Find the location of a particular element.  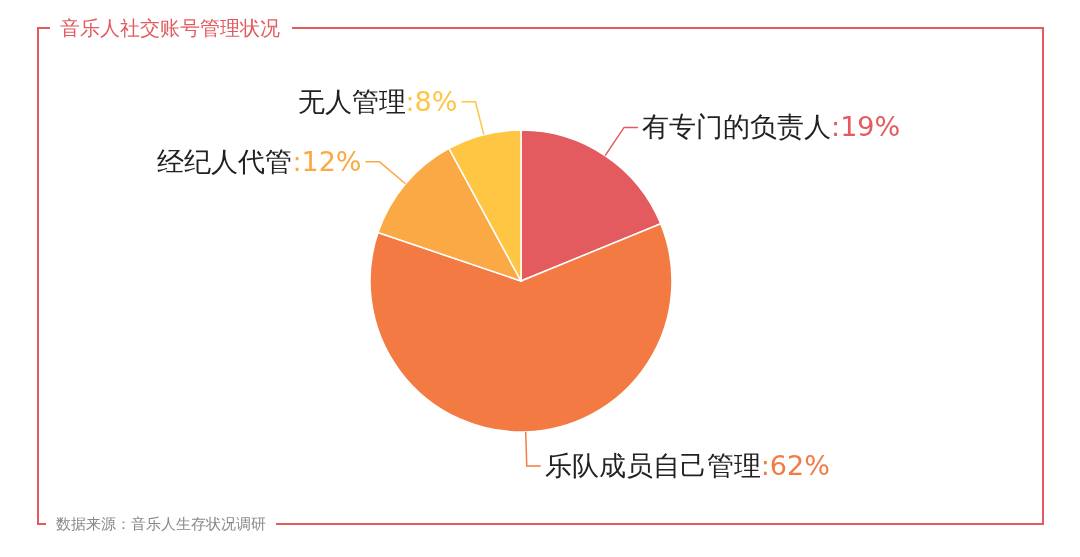

slice-label: 无人管理 is located at coordinates (351, 101).